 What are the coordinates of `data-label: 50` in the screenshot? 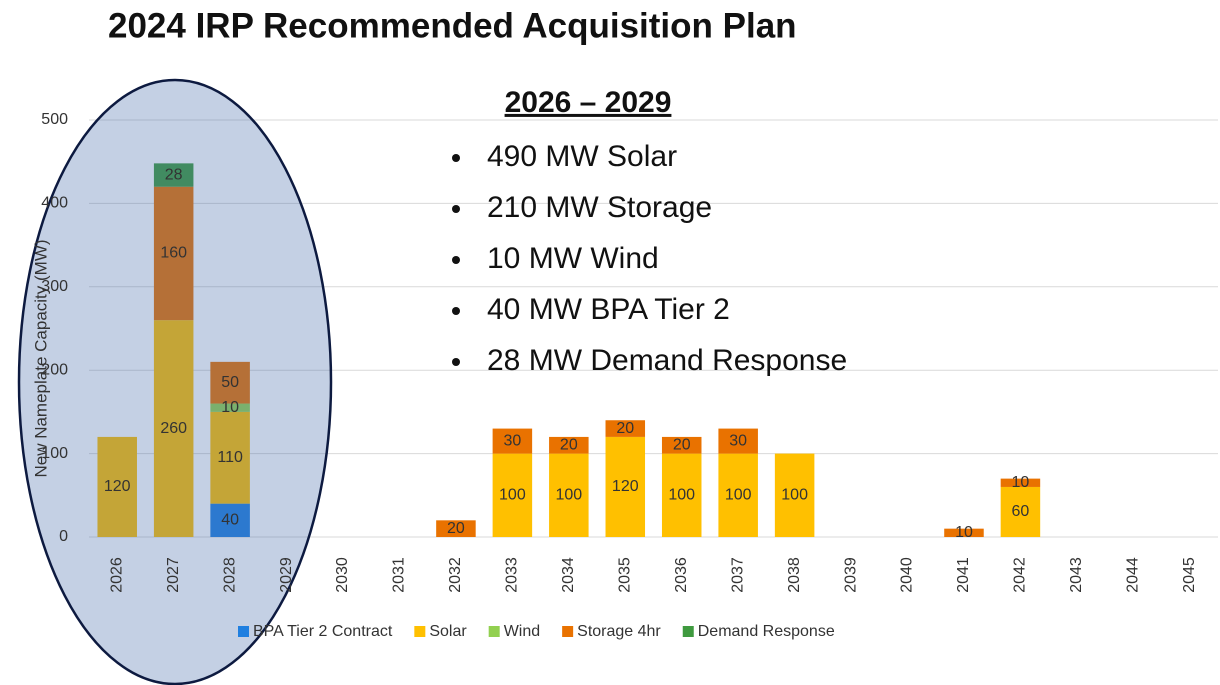 It's located at (230, 382).